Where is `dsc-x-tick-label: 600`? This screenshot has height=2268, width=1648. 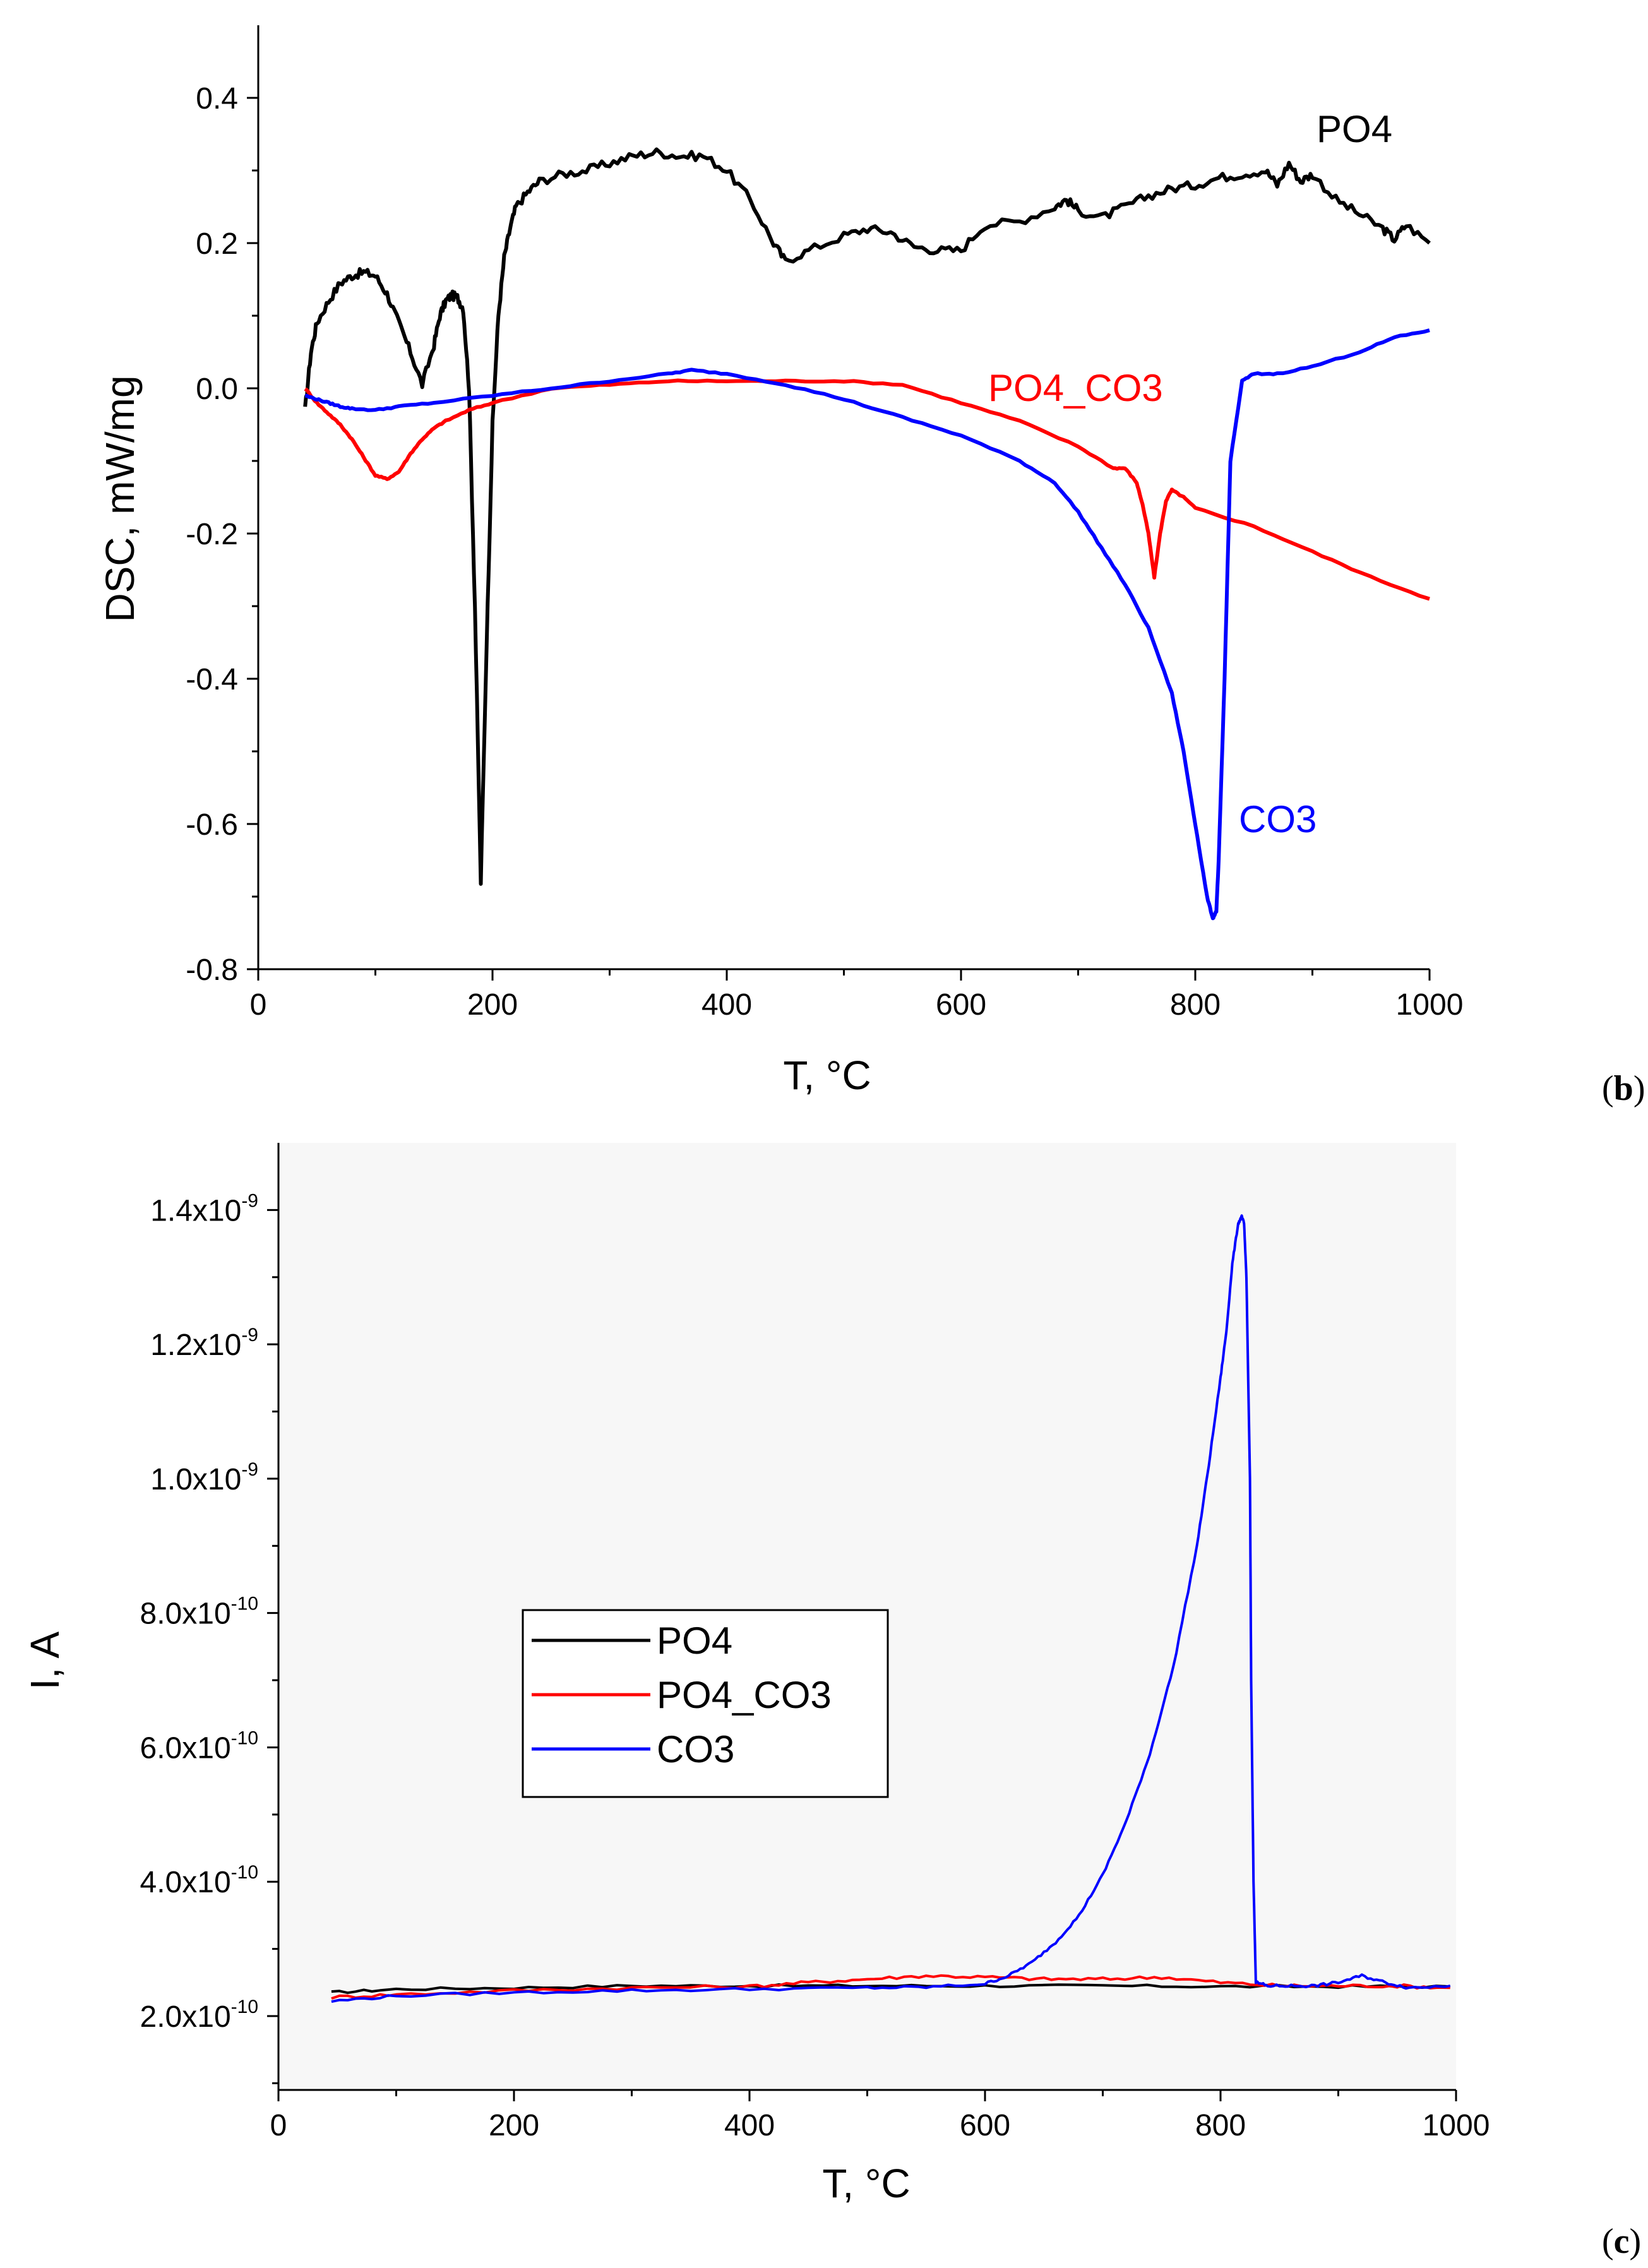
dsc-x-tick-label: 600 is located at coordinates (961, 1005).